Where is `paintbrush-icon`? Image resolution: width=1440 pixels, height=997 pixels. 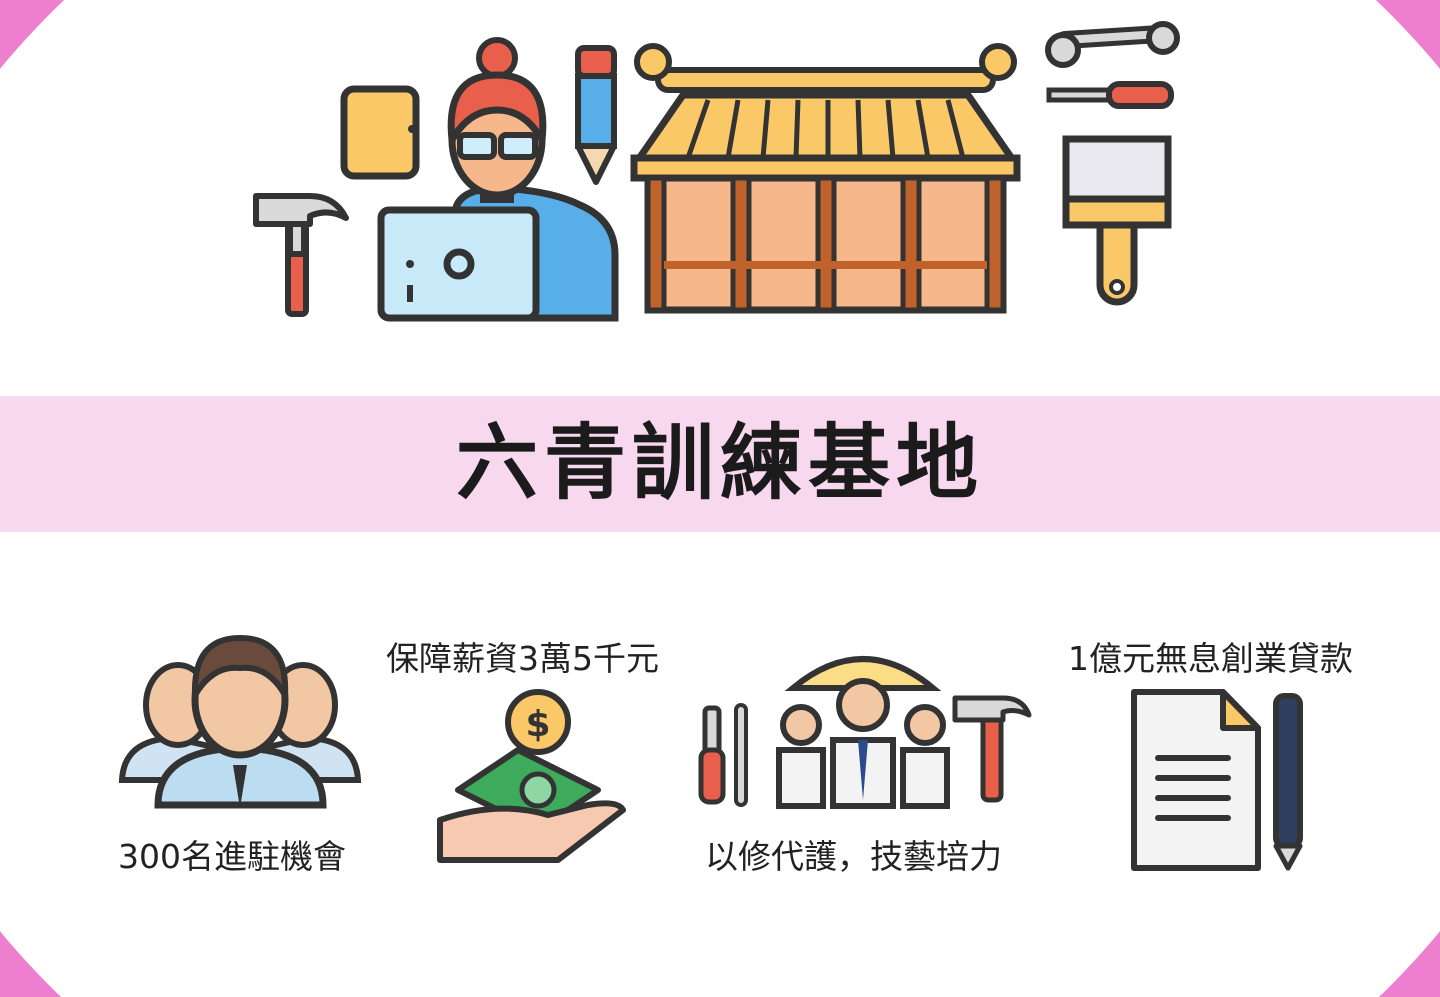
paintbrush-icon is located at coordinates (1117, 220).